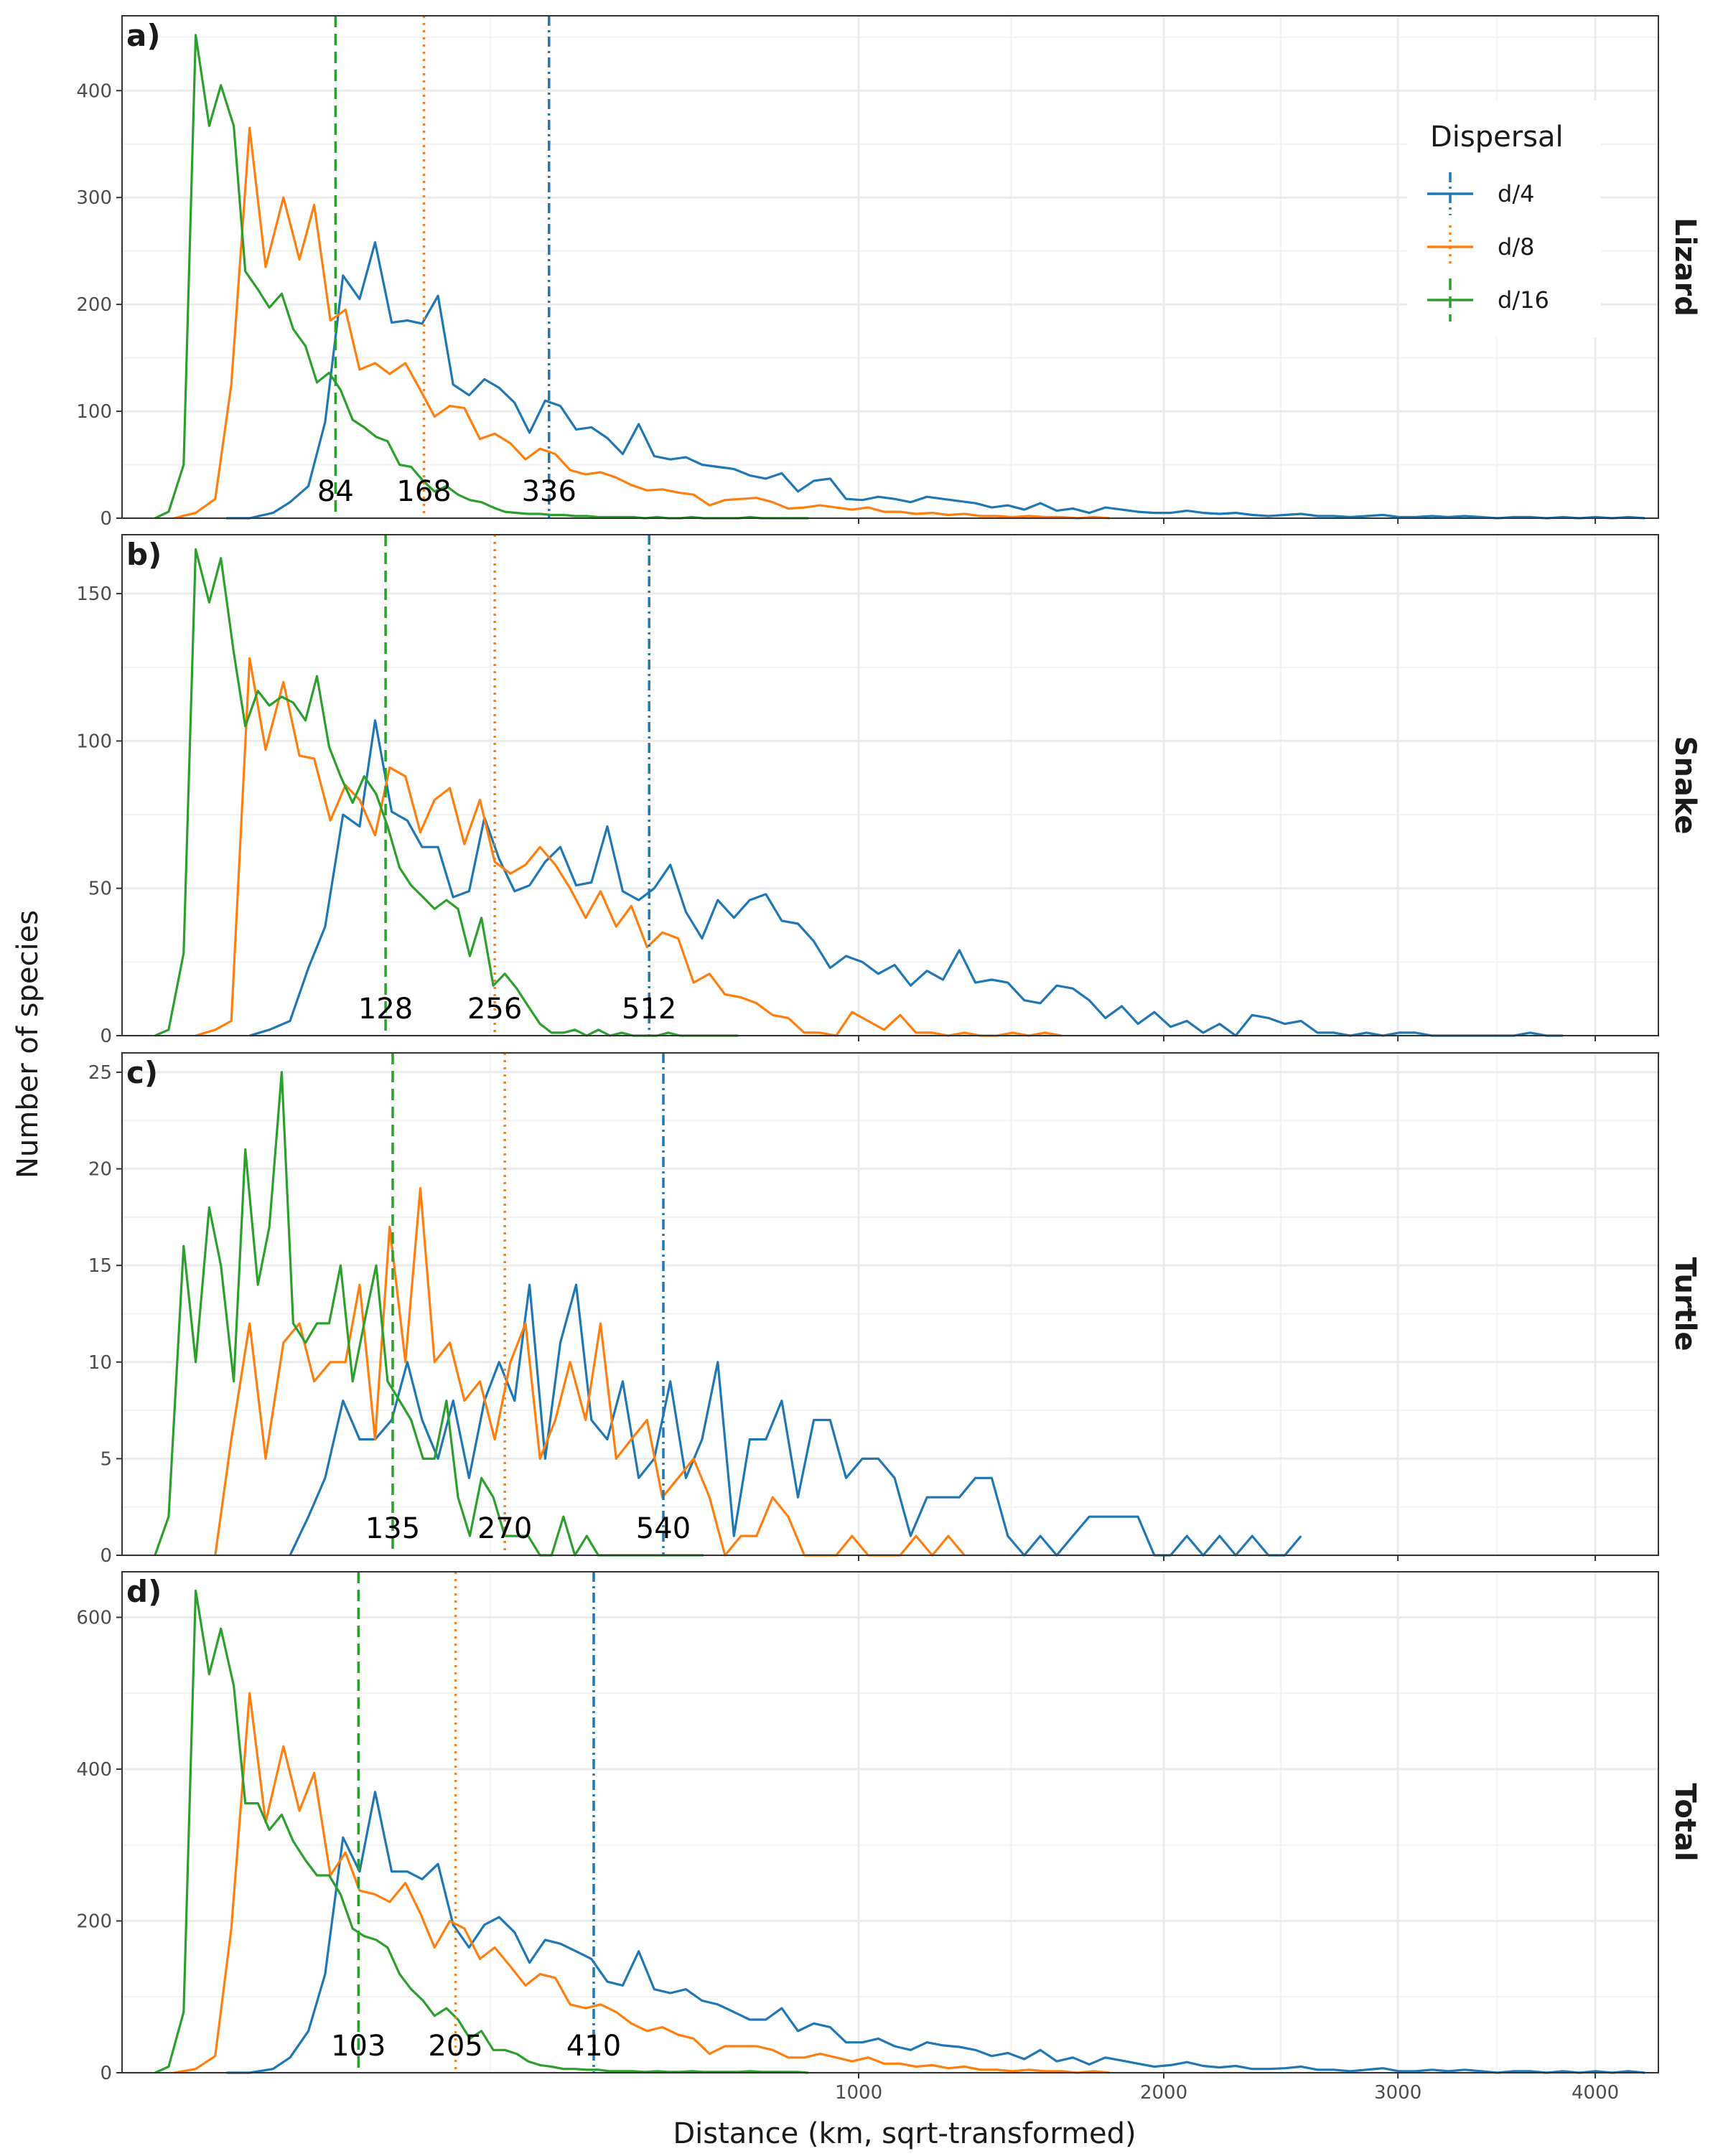  I want to click on strip-label-total: Total, so click(1684, 1822).